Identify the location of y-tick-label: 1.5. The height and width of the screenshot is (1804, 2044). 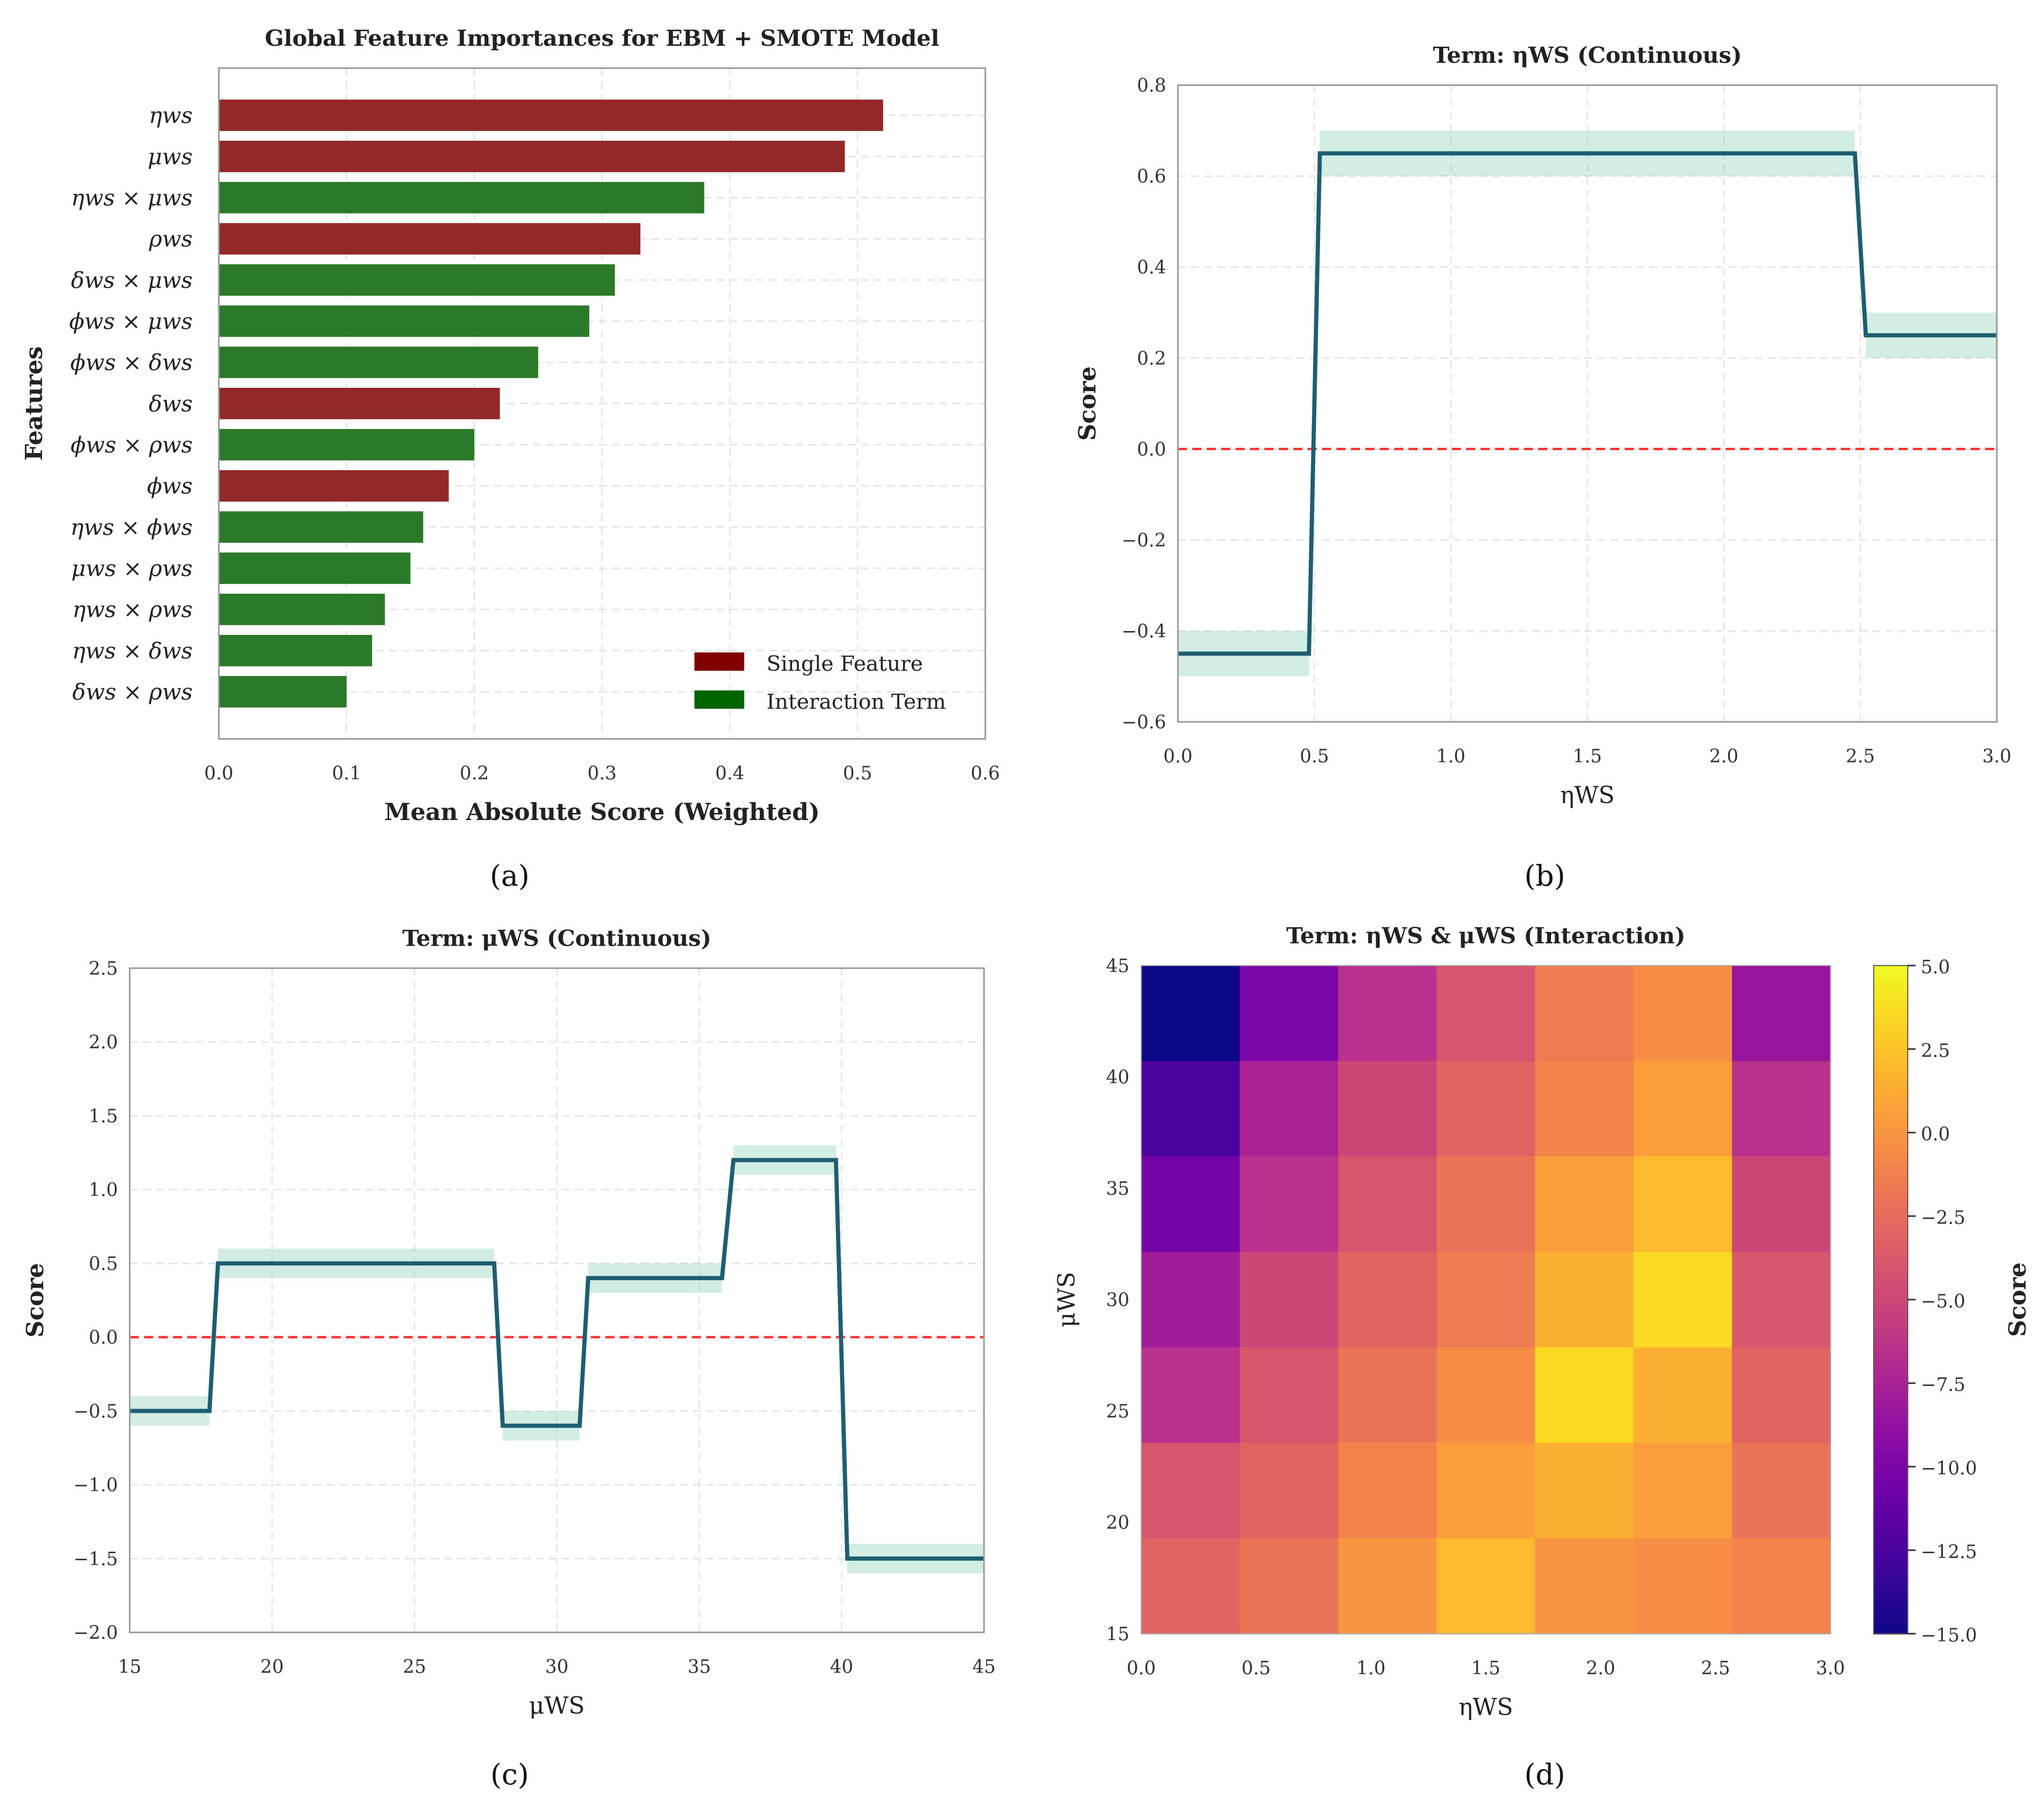
(104, 1116).